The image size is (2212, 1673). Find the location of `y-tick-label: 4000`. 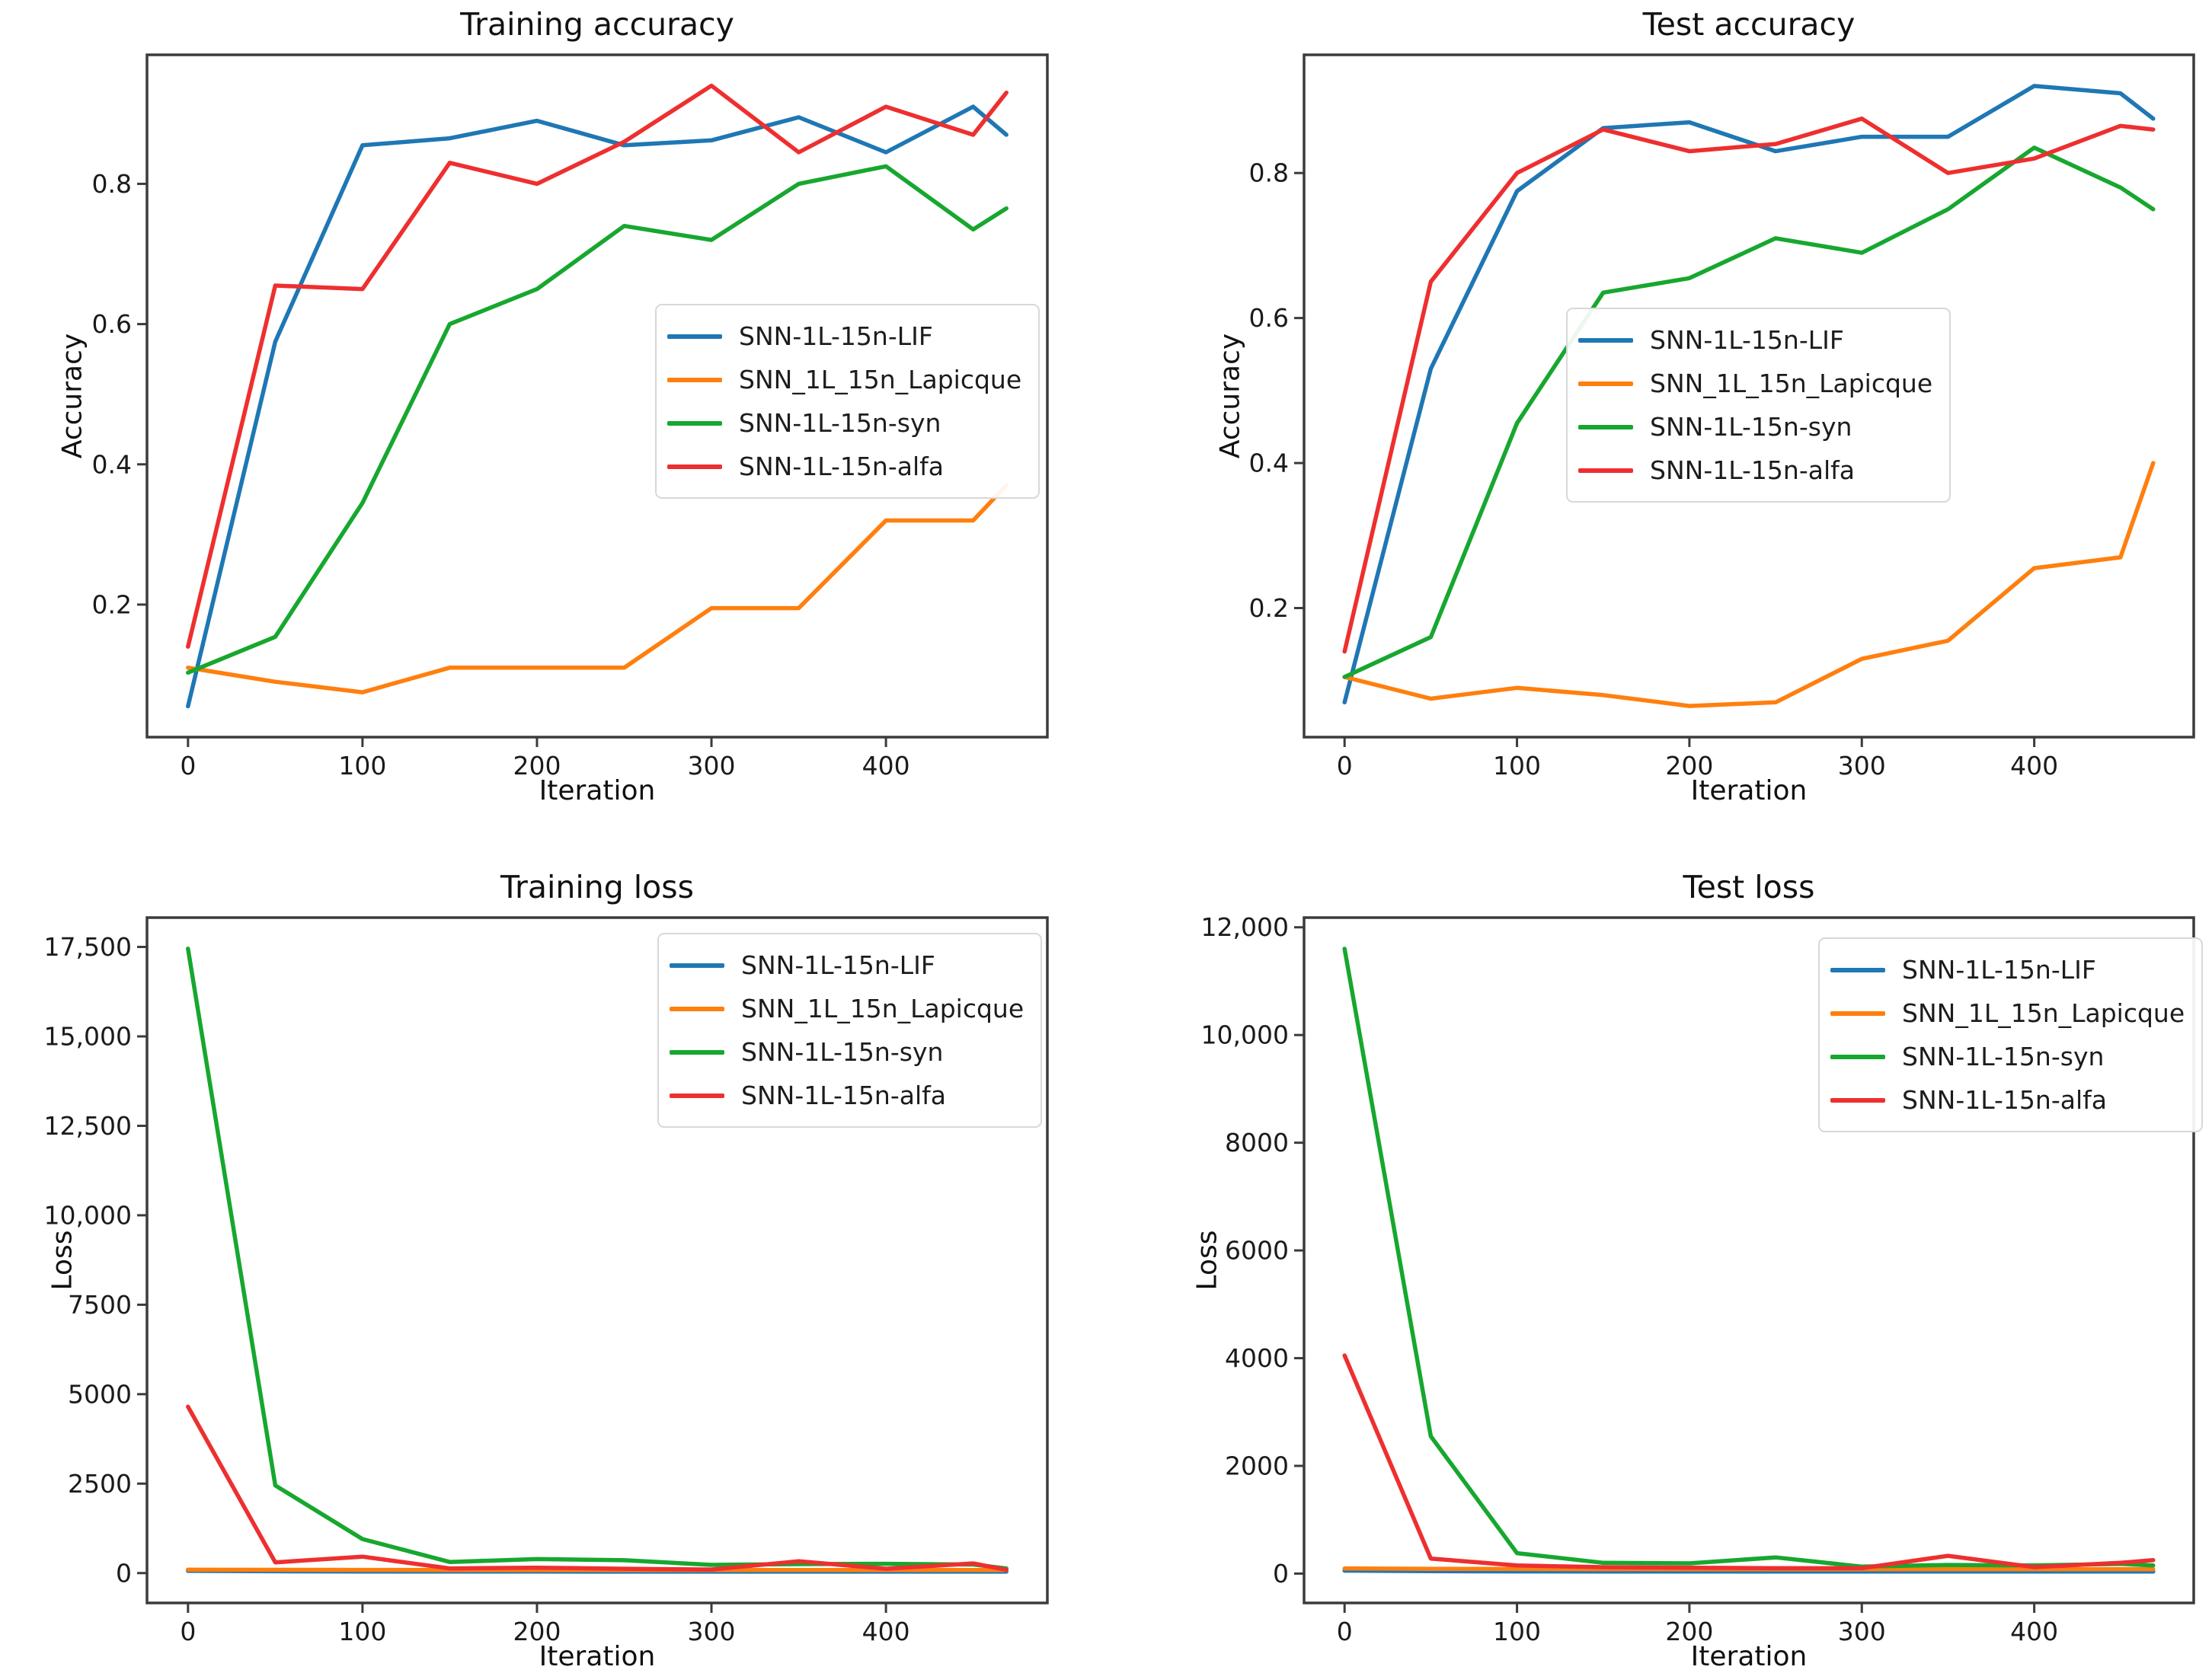

y-tick-label: 4000 is located at coordinates (1257, 1358).